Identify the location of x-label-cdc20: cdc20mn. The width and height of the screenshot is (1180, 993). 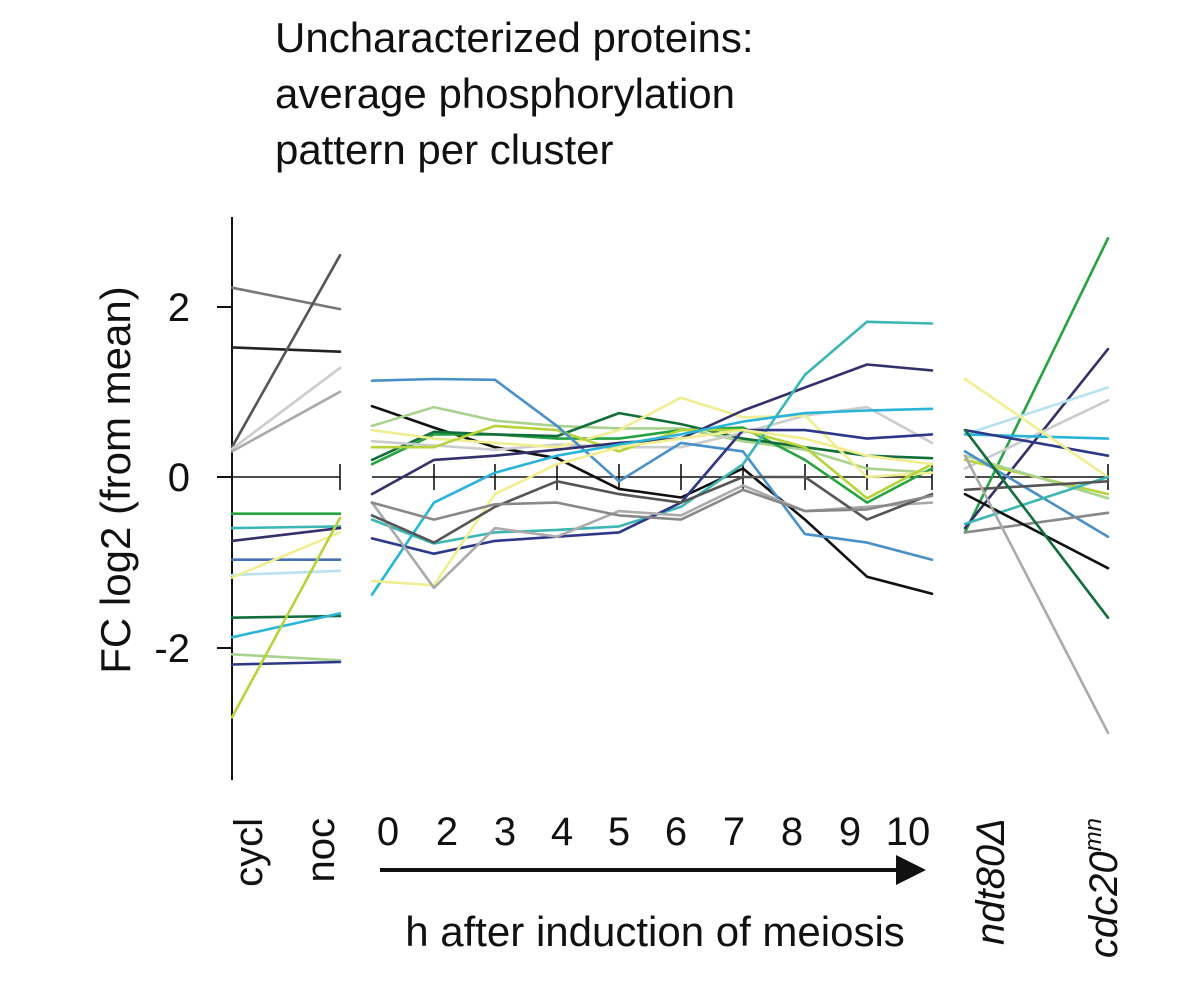
(1103, 888).